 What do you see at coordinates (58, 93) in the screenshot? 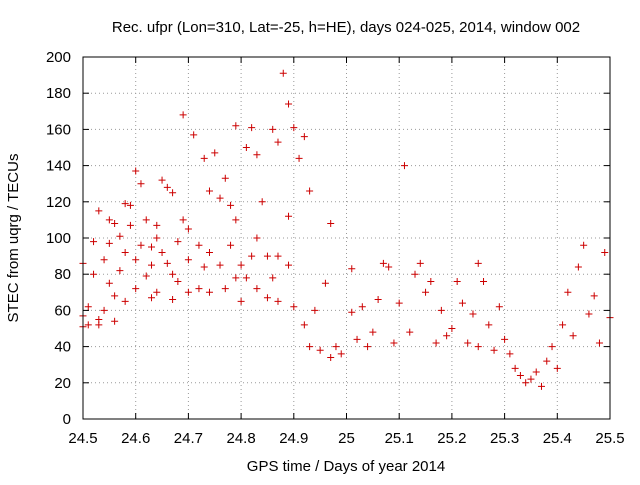
I see `y-tick-label: 180` at bounding box center [58, 93].